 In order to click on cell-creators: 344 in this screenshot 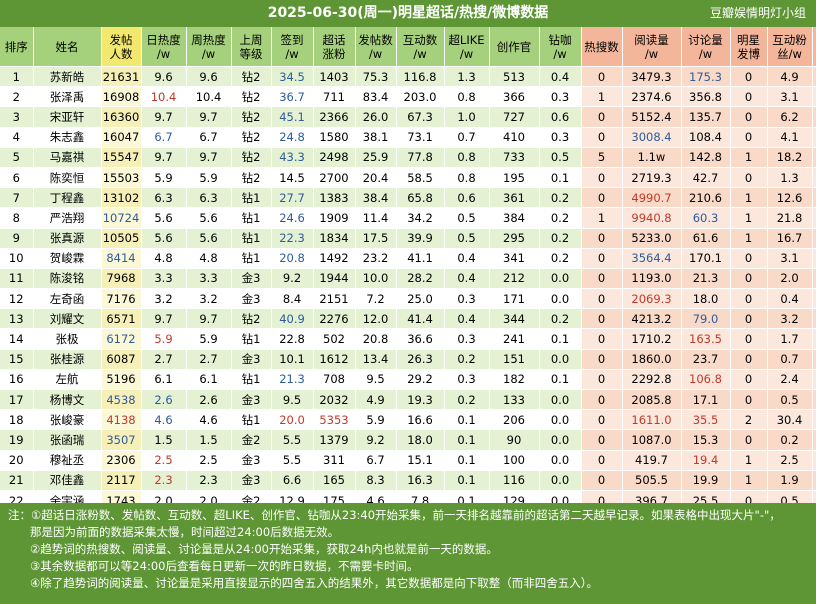, I will do `click(514, 319)`.